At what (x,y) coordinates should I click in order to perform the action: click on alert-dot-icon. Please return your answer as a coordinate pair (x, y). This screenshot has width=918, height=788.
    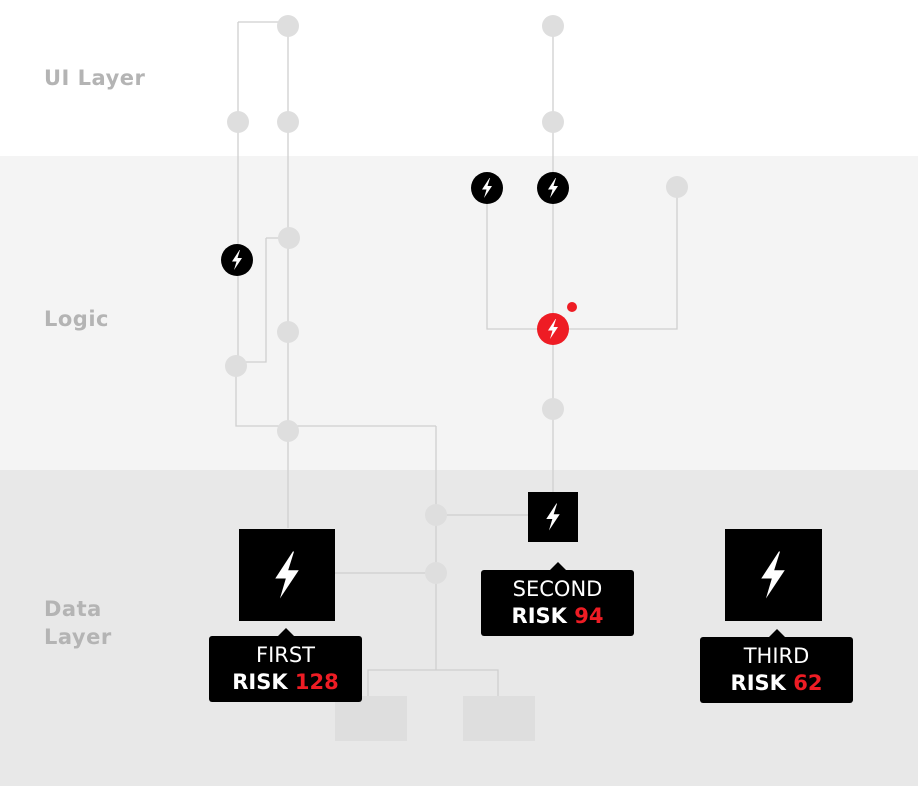
    Looking at the image, I should click on (572, 307).